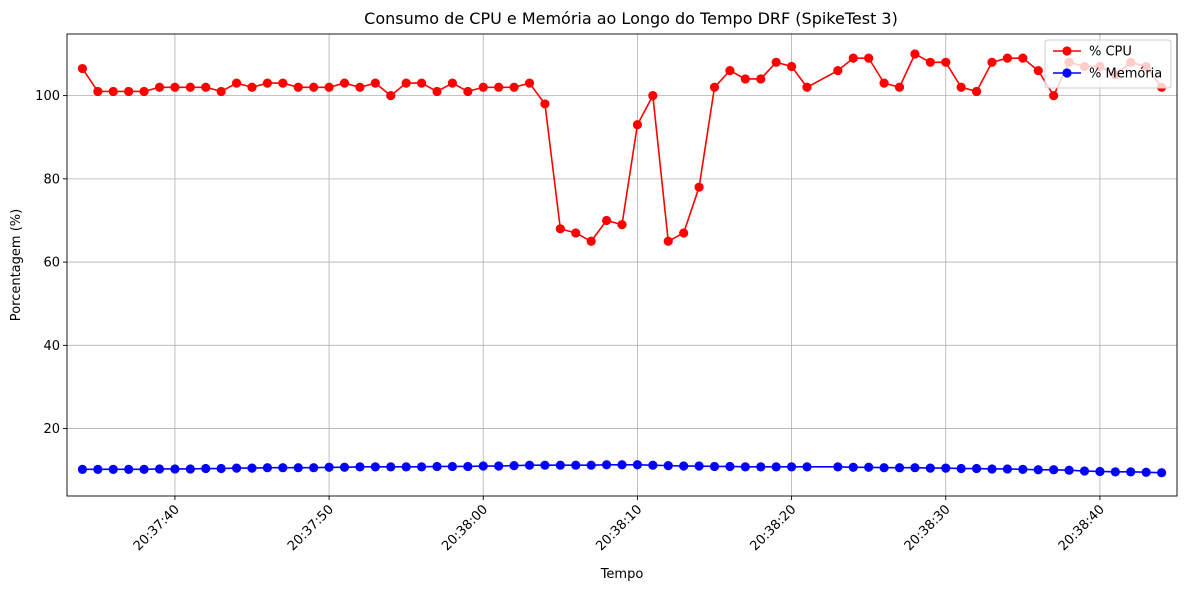  I want to click on legend-box, so click(1108, 64).